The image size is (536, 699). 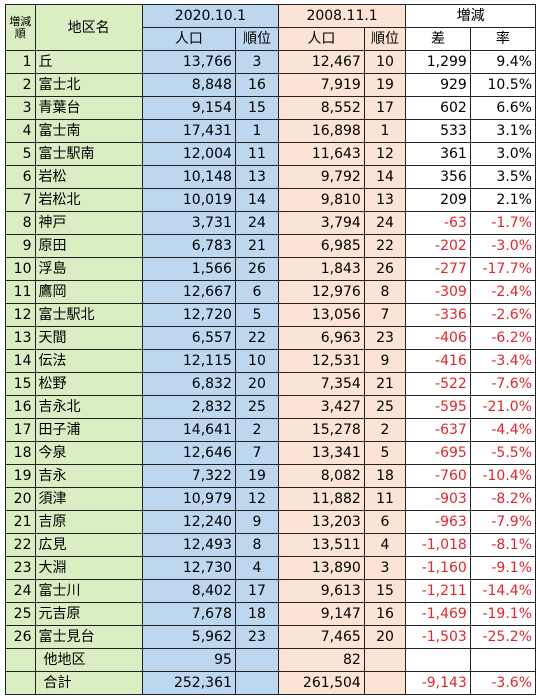 What do you see at coordinates (20, 177) in the screenshot?
I see `rank-cell: 6` at bounding box center [20, 177].